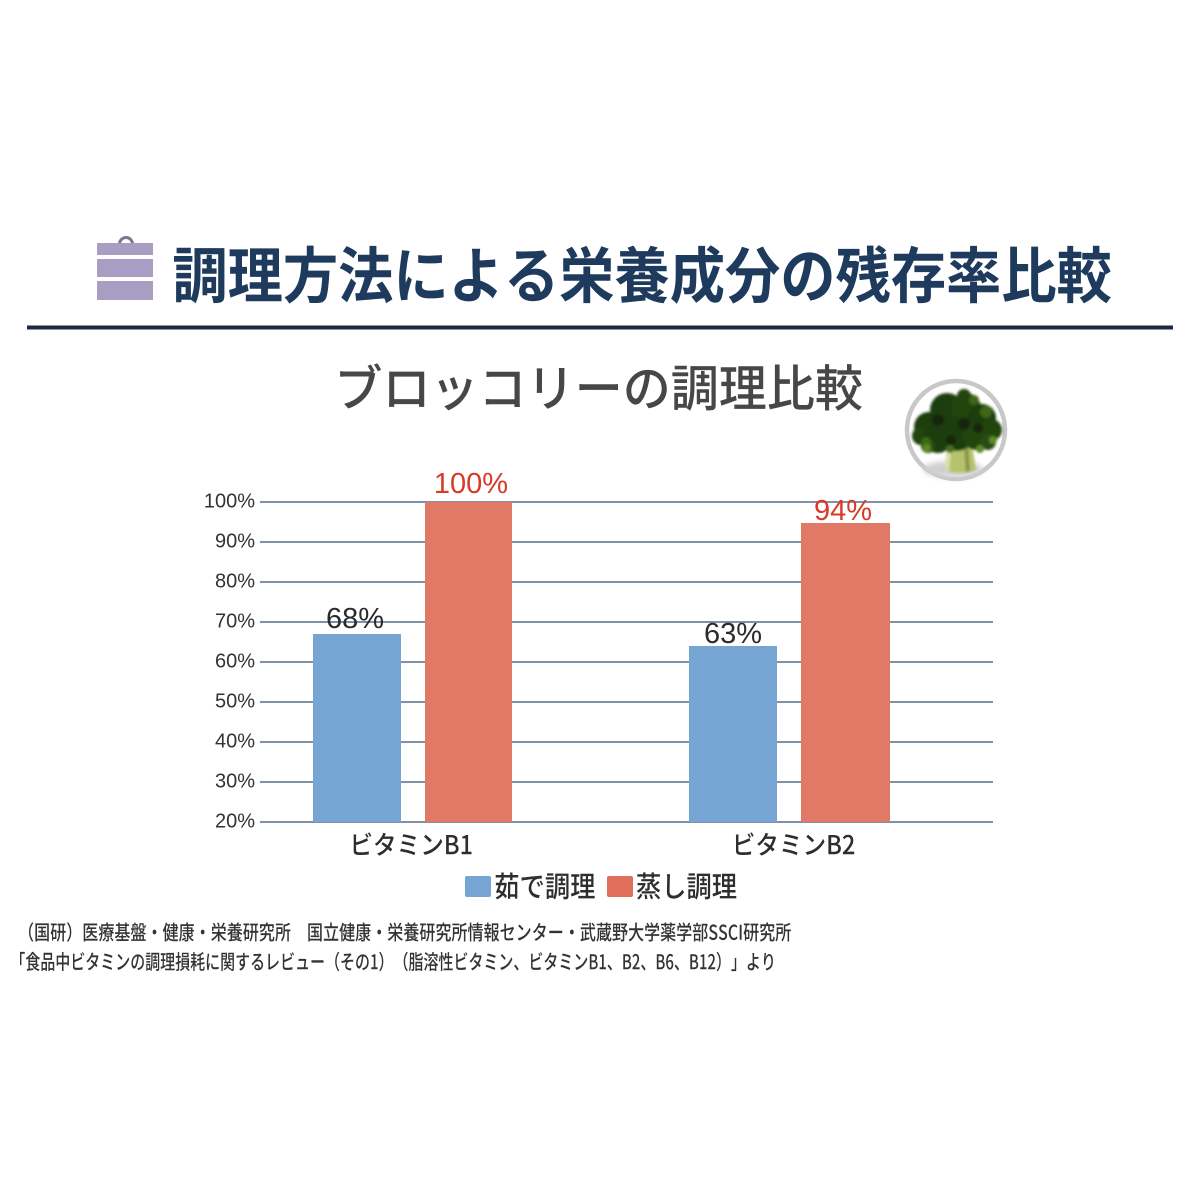 This screenshot has height=1200, width=1200. What do you see at coordinates (733, 634) in the screenshot?
I see `svg-text: 63%` at bounding box center [733, 634].